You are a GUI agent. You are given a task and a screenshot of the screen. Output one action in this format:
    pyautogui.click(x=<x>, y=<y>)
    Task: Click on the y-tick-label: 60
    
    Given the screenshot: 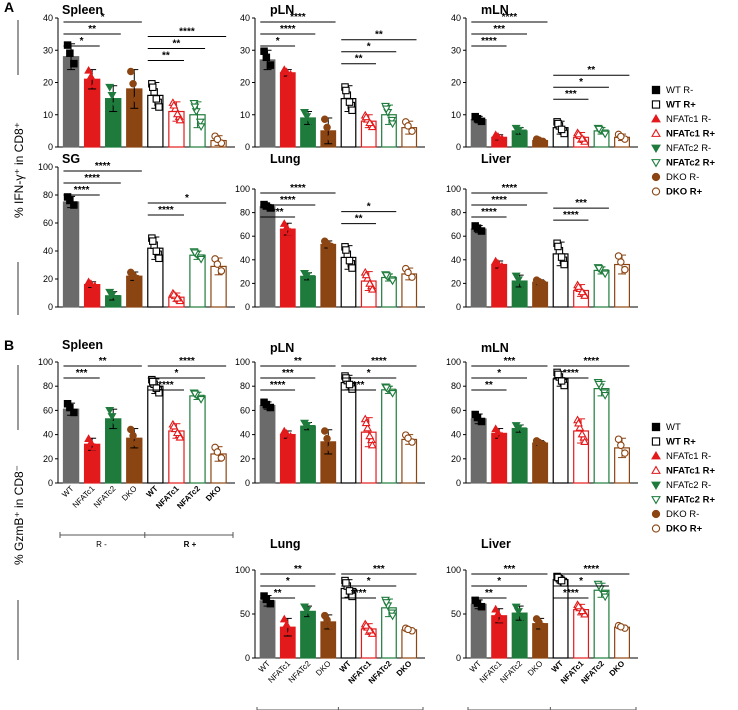 What is the action you would take?
    pyautogui.click(x=48, y=223)
    